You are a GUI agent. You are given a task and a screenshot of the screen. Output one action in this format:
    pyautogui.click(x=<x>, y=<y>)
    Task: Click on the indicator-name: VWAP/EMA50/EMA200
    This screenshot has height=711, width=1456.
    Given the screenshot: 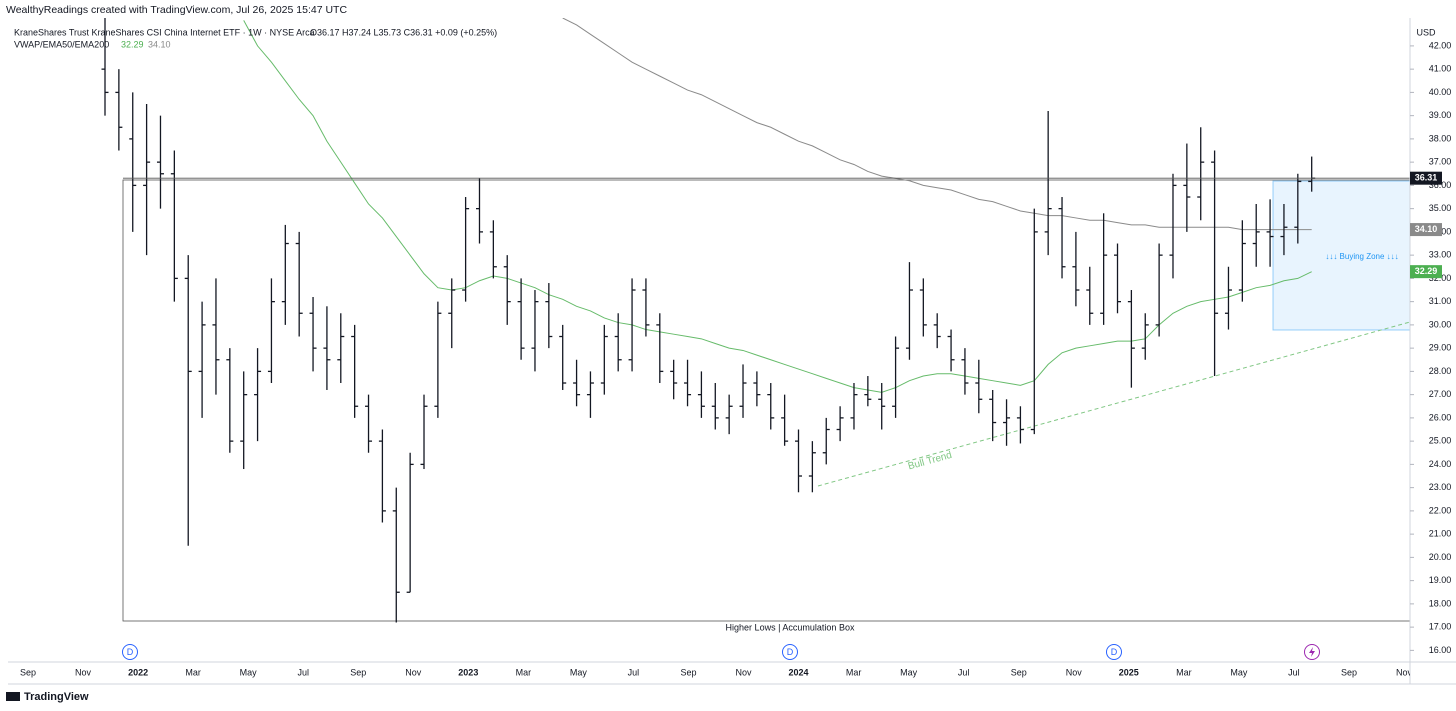 What is the action you would take?
    pyautogui.click(x=61, y=44)
    